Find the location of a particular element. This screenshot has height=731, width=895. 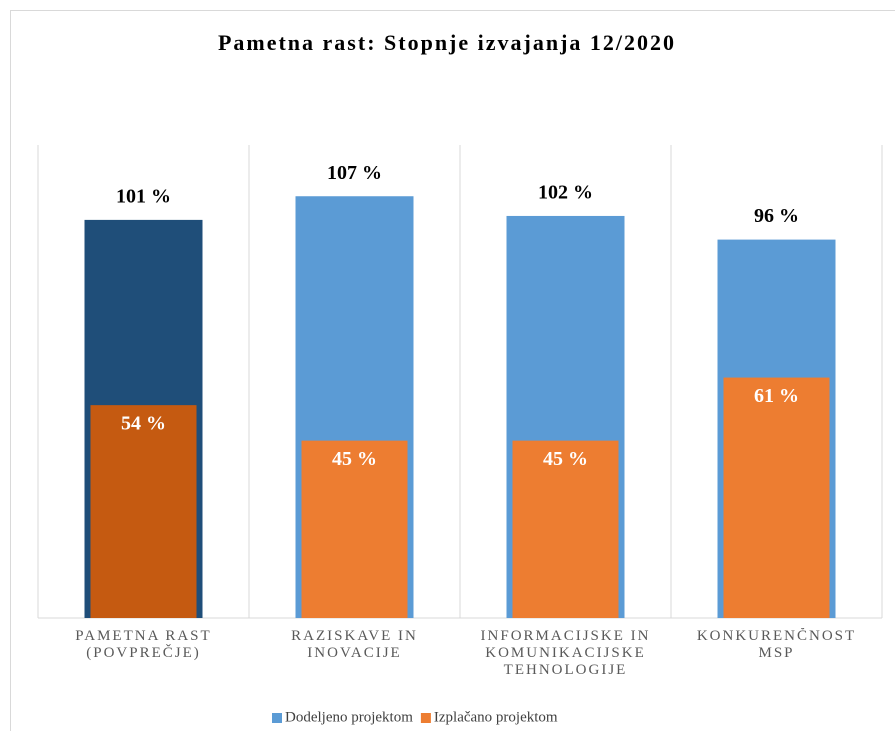

data-label: 61 % is located at coordinates (776, 396).